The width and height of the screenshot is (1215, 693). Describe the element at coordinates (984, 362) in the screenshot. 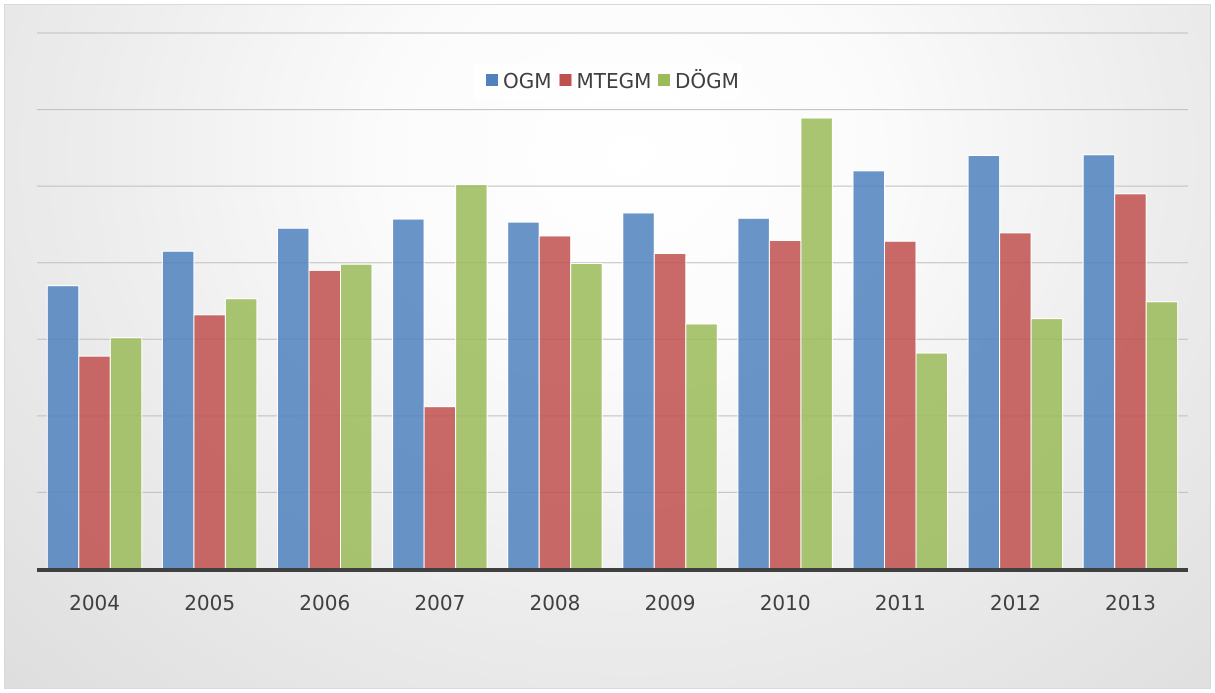

I see `bar-ogm-2012` at that location.